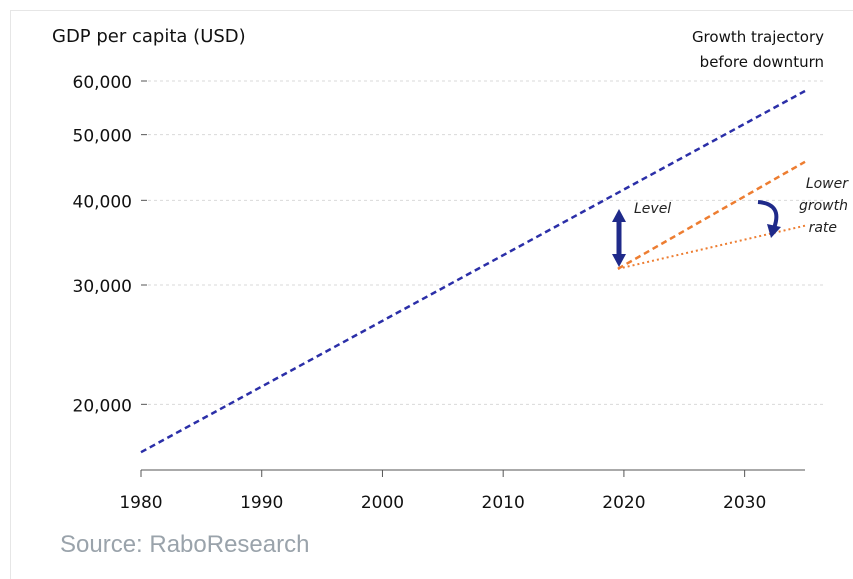  What do you see at coordinates (619, 215) in the screenshot?
I see `level-arrow-head-up` at bounding box center [619, 215].